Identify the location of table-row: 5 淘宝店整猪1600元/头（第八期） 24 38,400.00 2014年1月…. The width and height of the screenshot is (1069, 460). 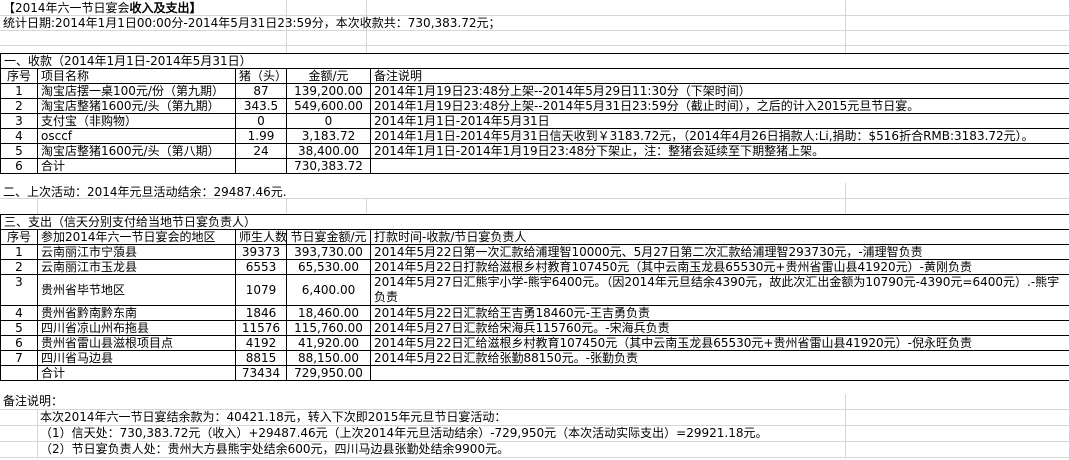
(534, 151).